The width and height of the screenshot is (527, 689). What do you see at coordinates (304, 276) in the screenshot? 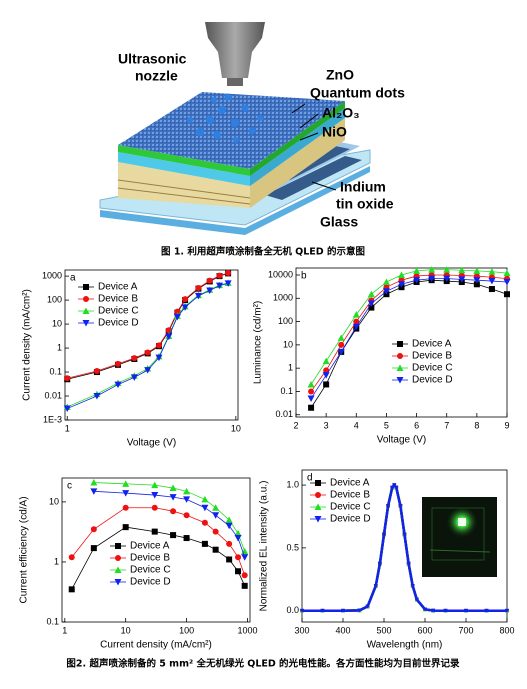
I see `panel-label: b` at bounding box center [304, 276].